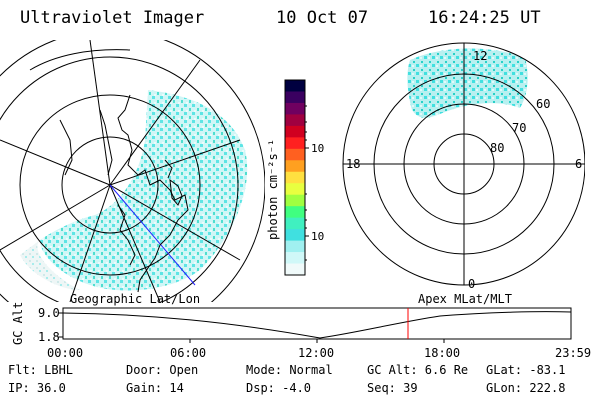  I want to click on geographic-lat-lon-label: Geographic Lat/Lon, so click(135, 299).